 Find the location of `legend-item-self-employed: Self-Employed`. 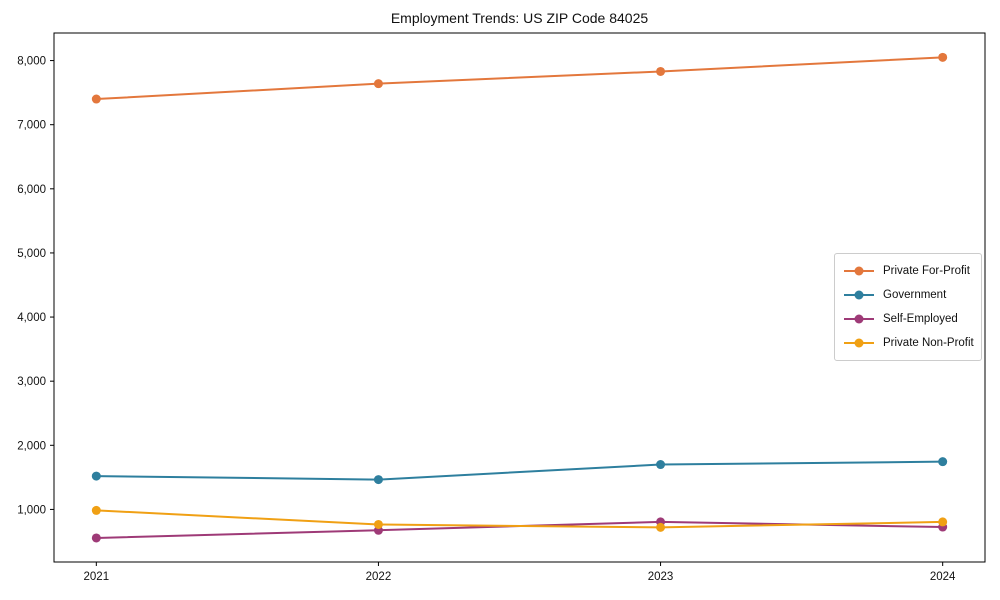

legend-item-self-employed: Self-Employed is located at coordinates (908, 319).